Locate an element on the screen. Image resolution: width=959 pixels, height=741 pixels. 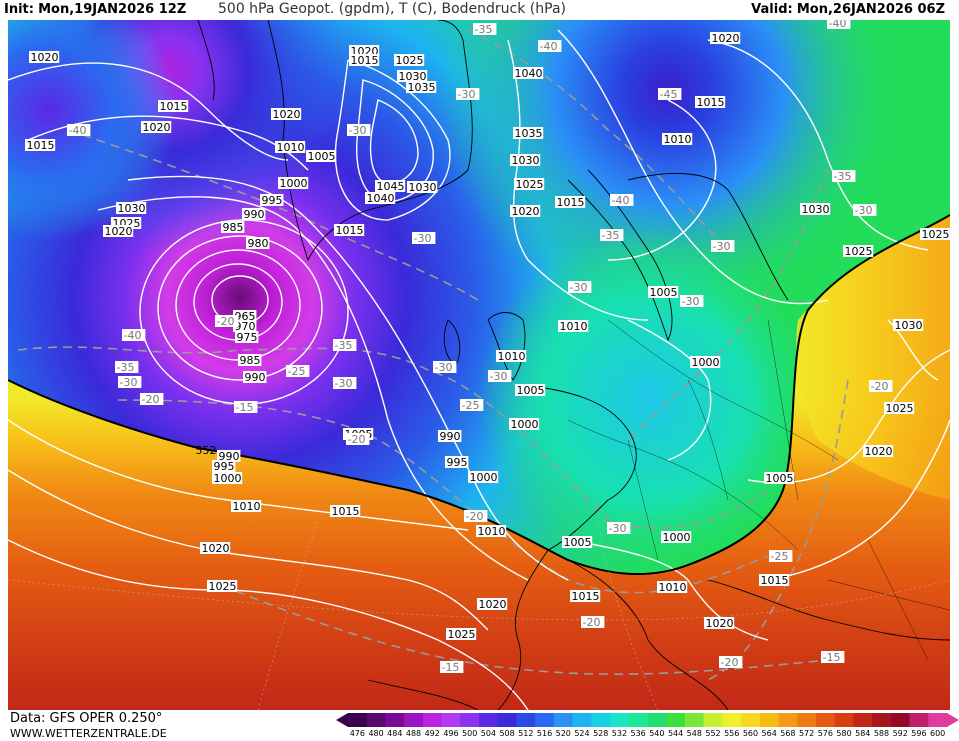
eastern-warm-region is located at coordinates (873, 357).